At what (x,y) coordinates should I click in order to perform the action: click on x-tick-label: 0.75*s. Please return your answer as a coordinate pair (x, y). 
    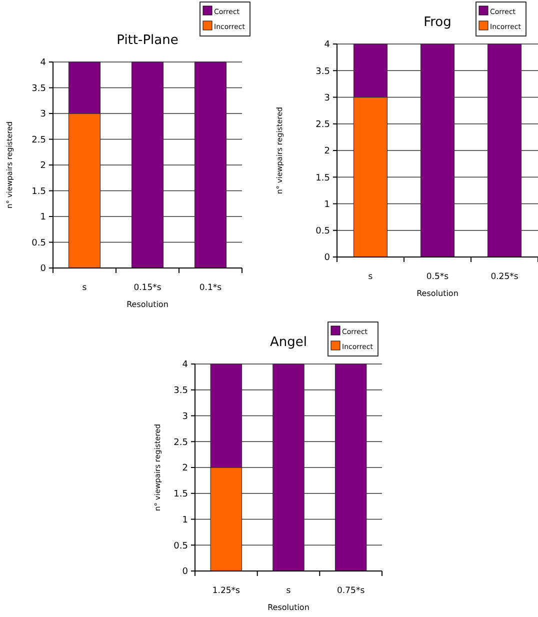
    Looking at the image, I should click on (351, 591).